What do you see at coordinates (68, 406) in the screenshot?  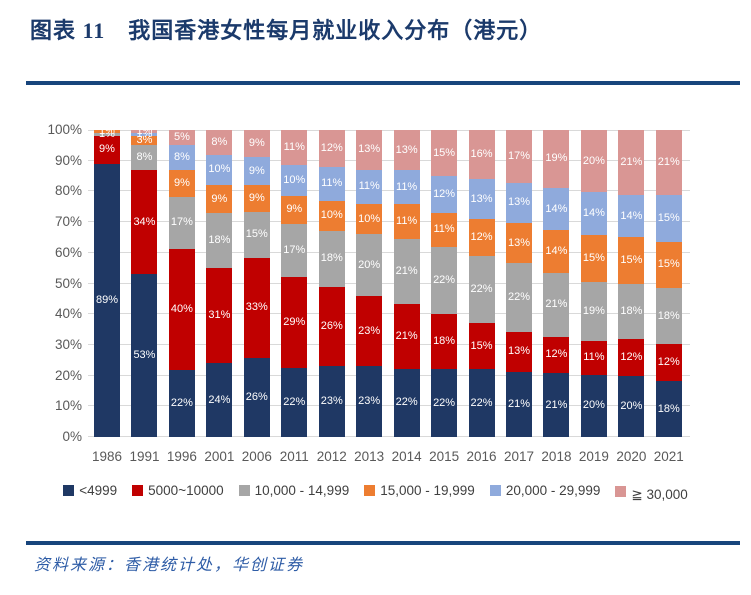 I see `y-tick-label: 10%` at bounding box center [68, 406].